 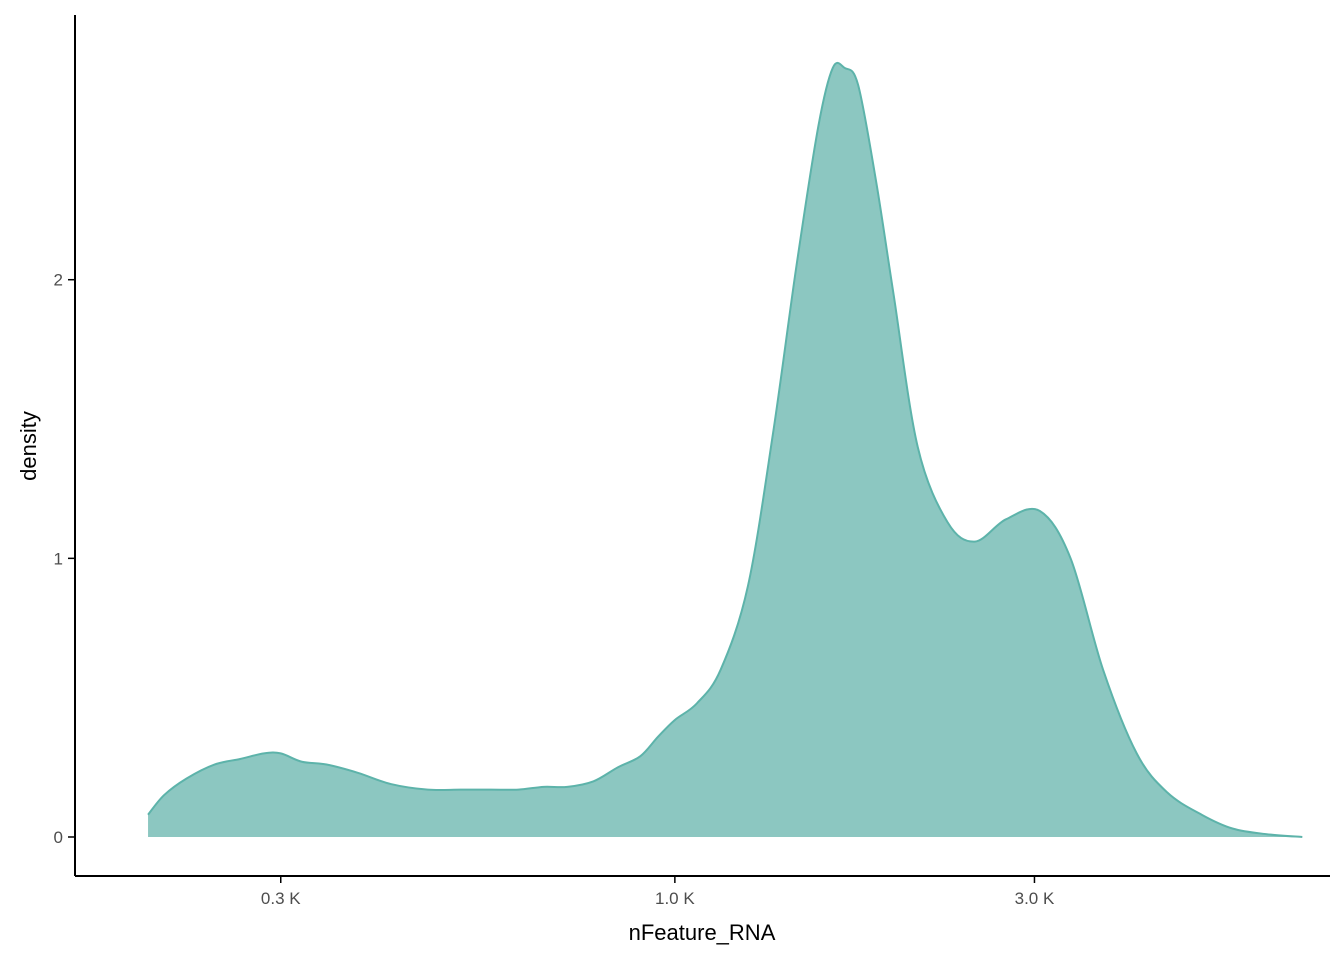 I want to click on y-axis-title: density, so click(x=28, y=446).